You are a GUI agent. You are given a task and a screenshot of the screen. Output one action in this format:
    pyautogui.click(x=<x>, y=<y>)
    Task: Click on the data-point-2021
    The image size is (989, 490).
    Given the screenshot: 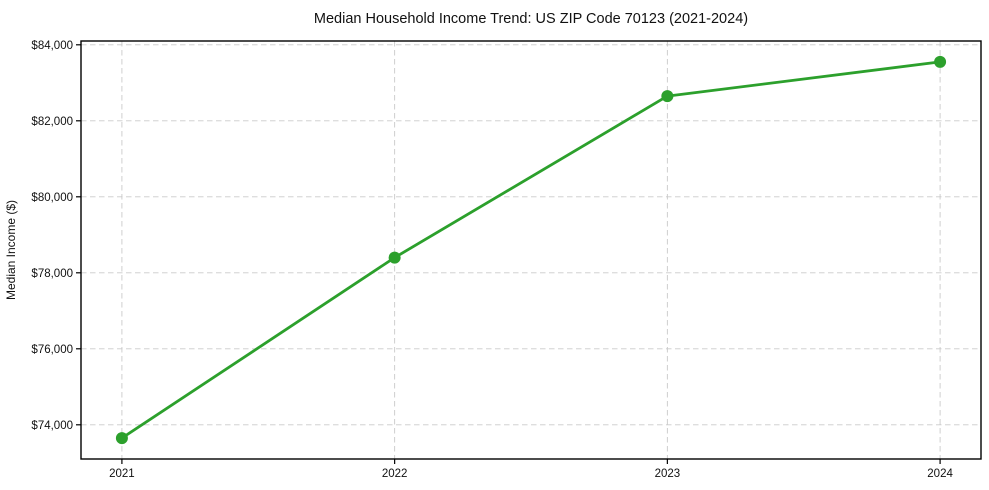 What is the action you would take?
    pyautogui.click(x=121, y=438)
    